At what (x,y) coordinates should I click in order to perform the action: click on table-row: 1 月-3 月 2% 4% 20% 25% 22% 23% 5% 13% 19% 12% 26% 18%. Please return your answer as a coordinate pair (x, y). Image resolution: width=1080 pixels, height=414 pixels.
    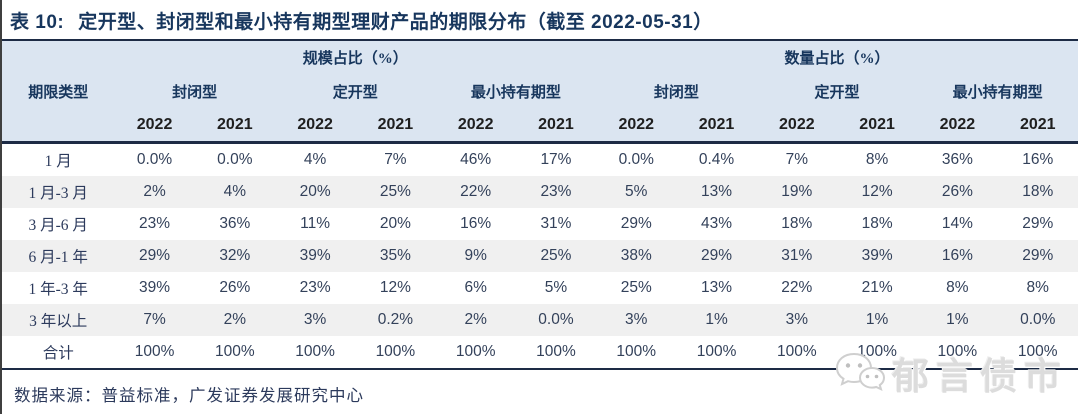
    Looking at the image, I should click on (540, 192).